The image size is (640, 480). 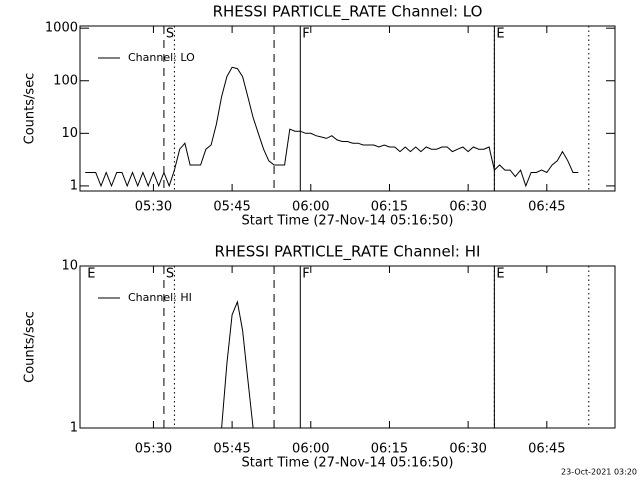 I want to click on chart-title: RHESSI PARTICLE_RATE Channel: HI, so click(x=348, y=252).